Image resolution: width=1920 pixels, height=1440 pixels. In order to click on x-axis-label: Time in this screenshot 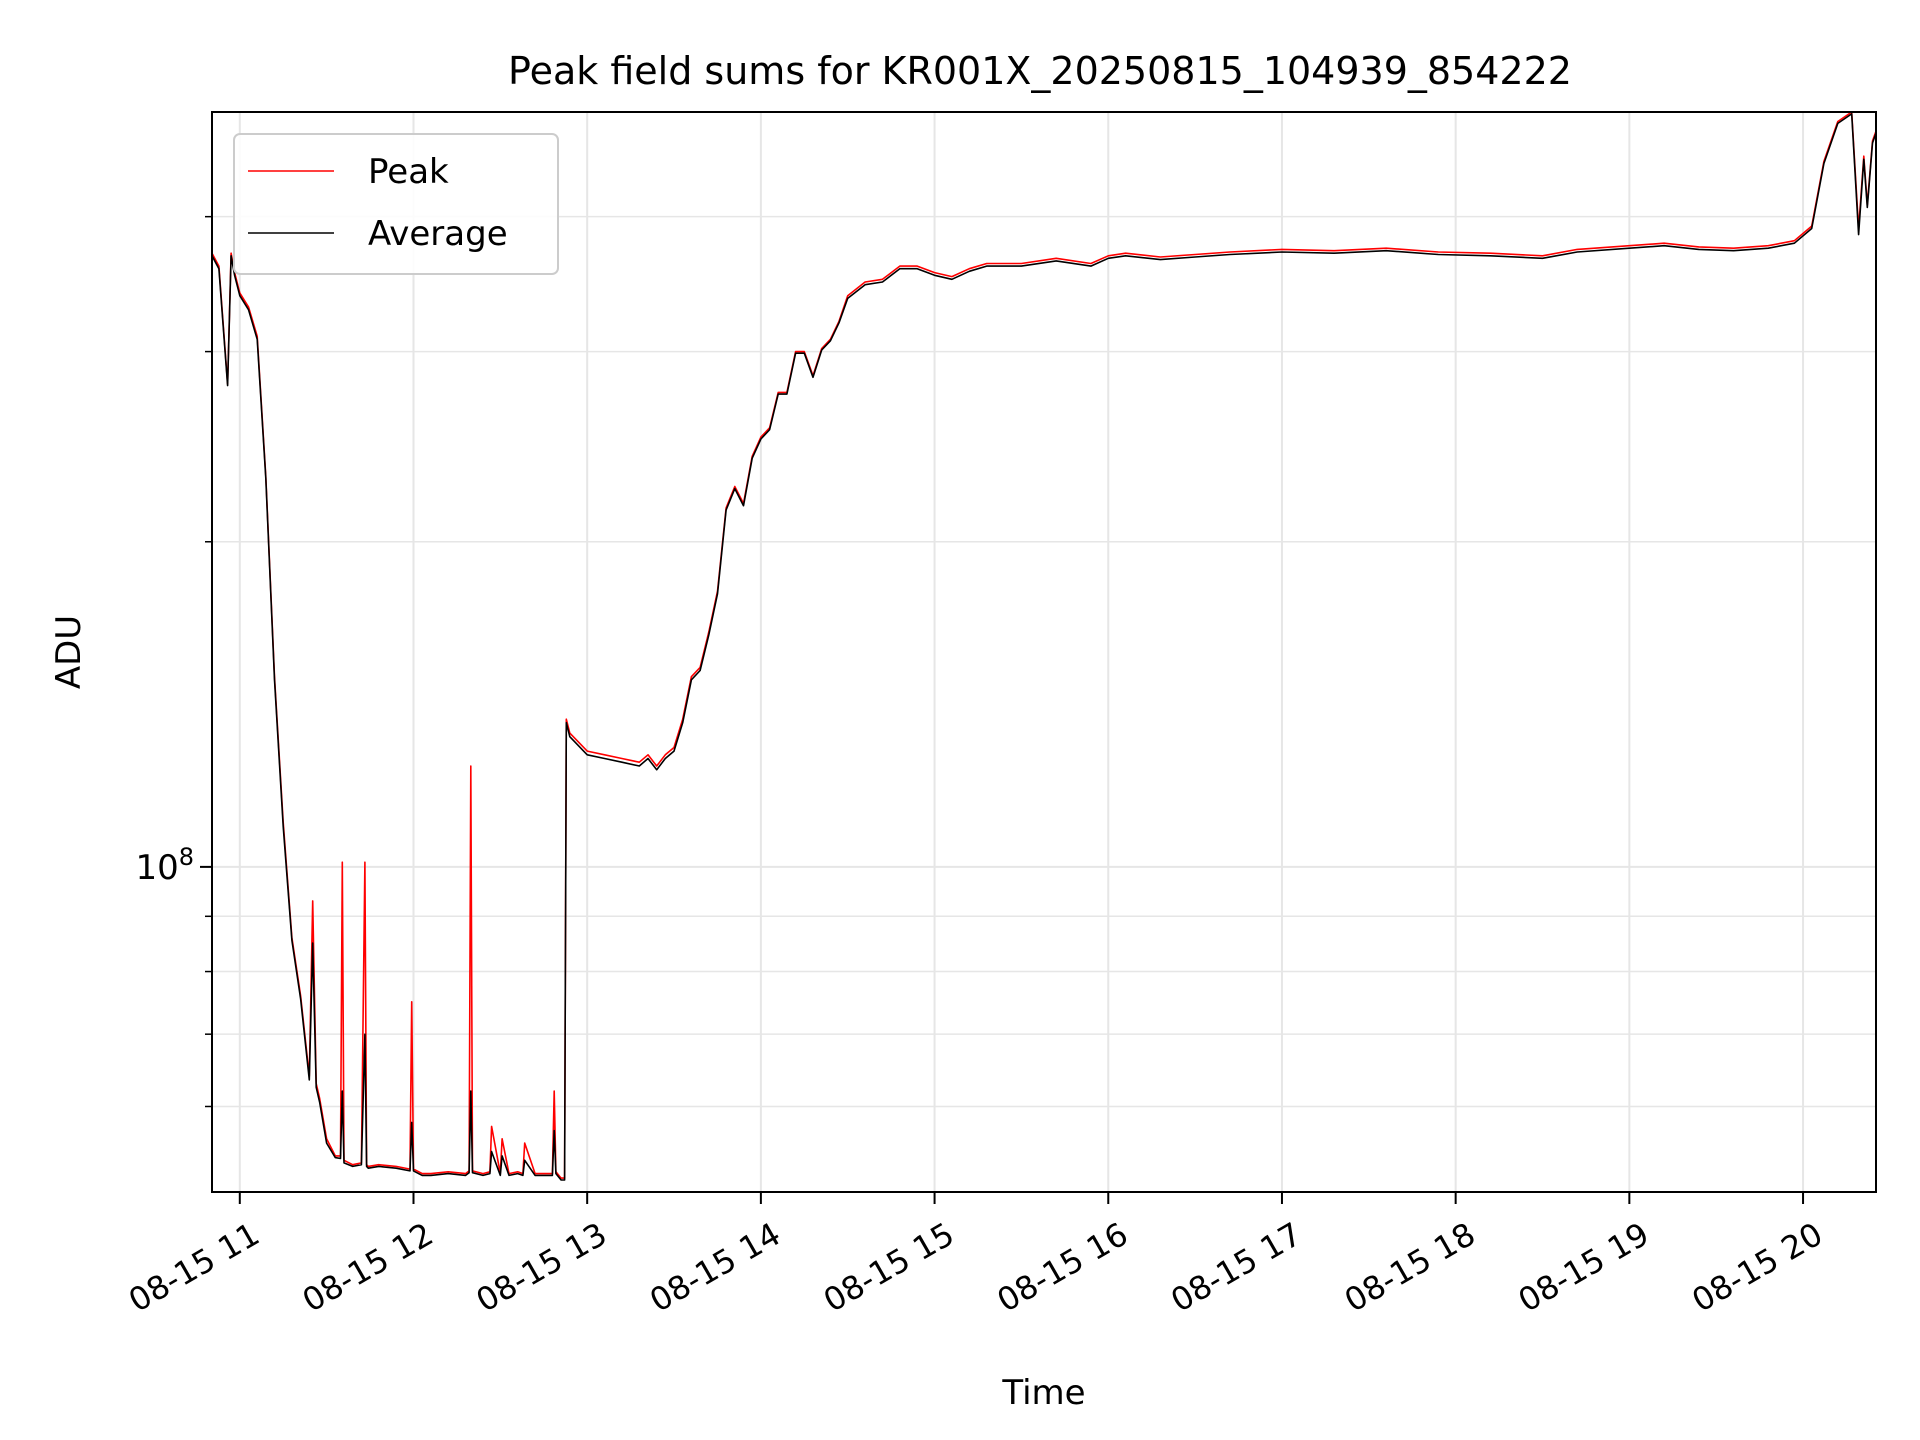, I will do `click(1043, 1393)`.